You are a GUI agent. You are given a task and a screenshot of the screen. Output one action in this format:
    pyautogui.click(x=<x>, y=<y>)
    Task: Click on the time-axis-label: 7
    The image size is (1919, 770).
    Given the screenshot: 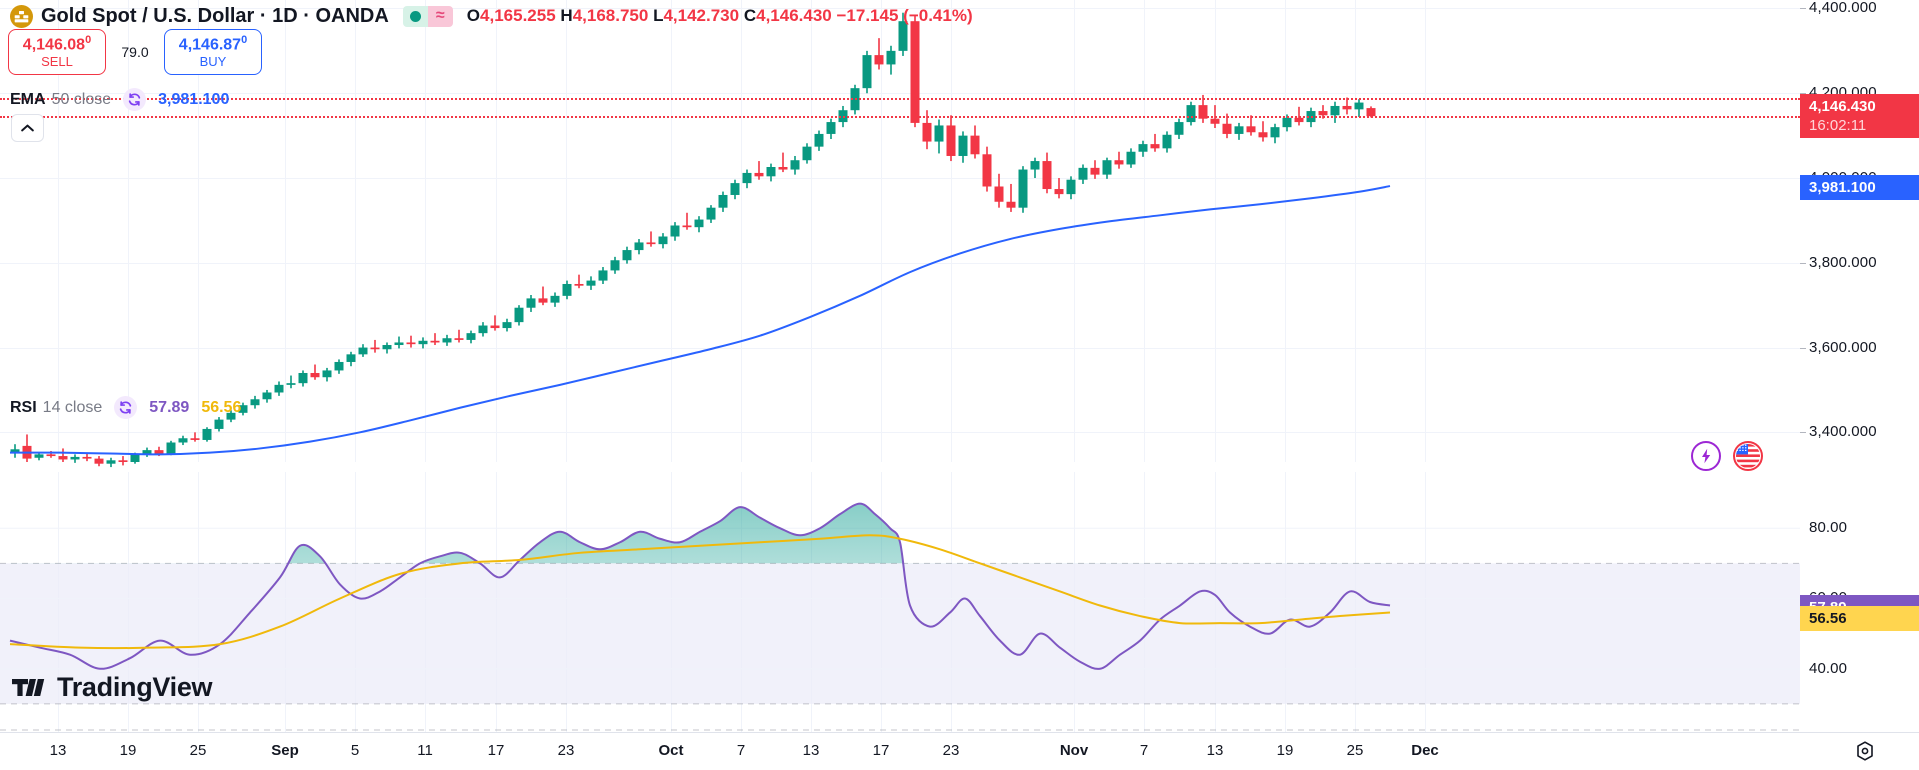 What is the action you would take?
    pyautogui.click(x=1144, y=750)
    